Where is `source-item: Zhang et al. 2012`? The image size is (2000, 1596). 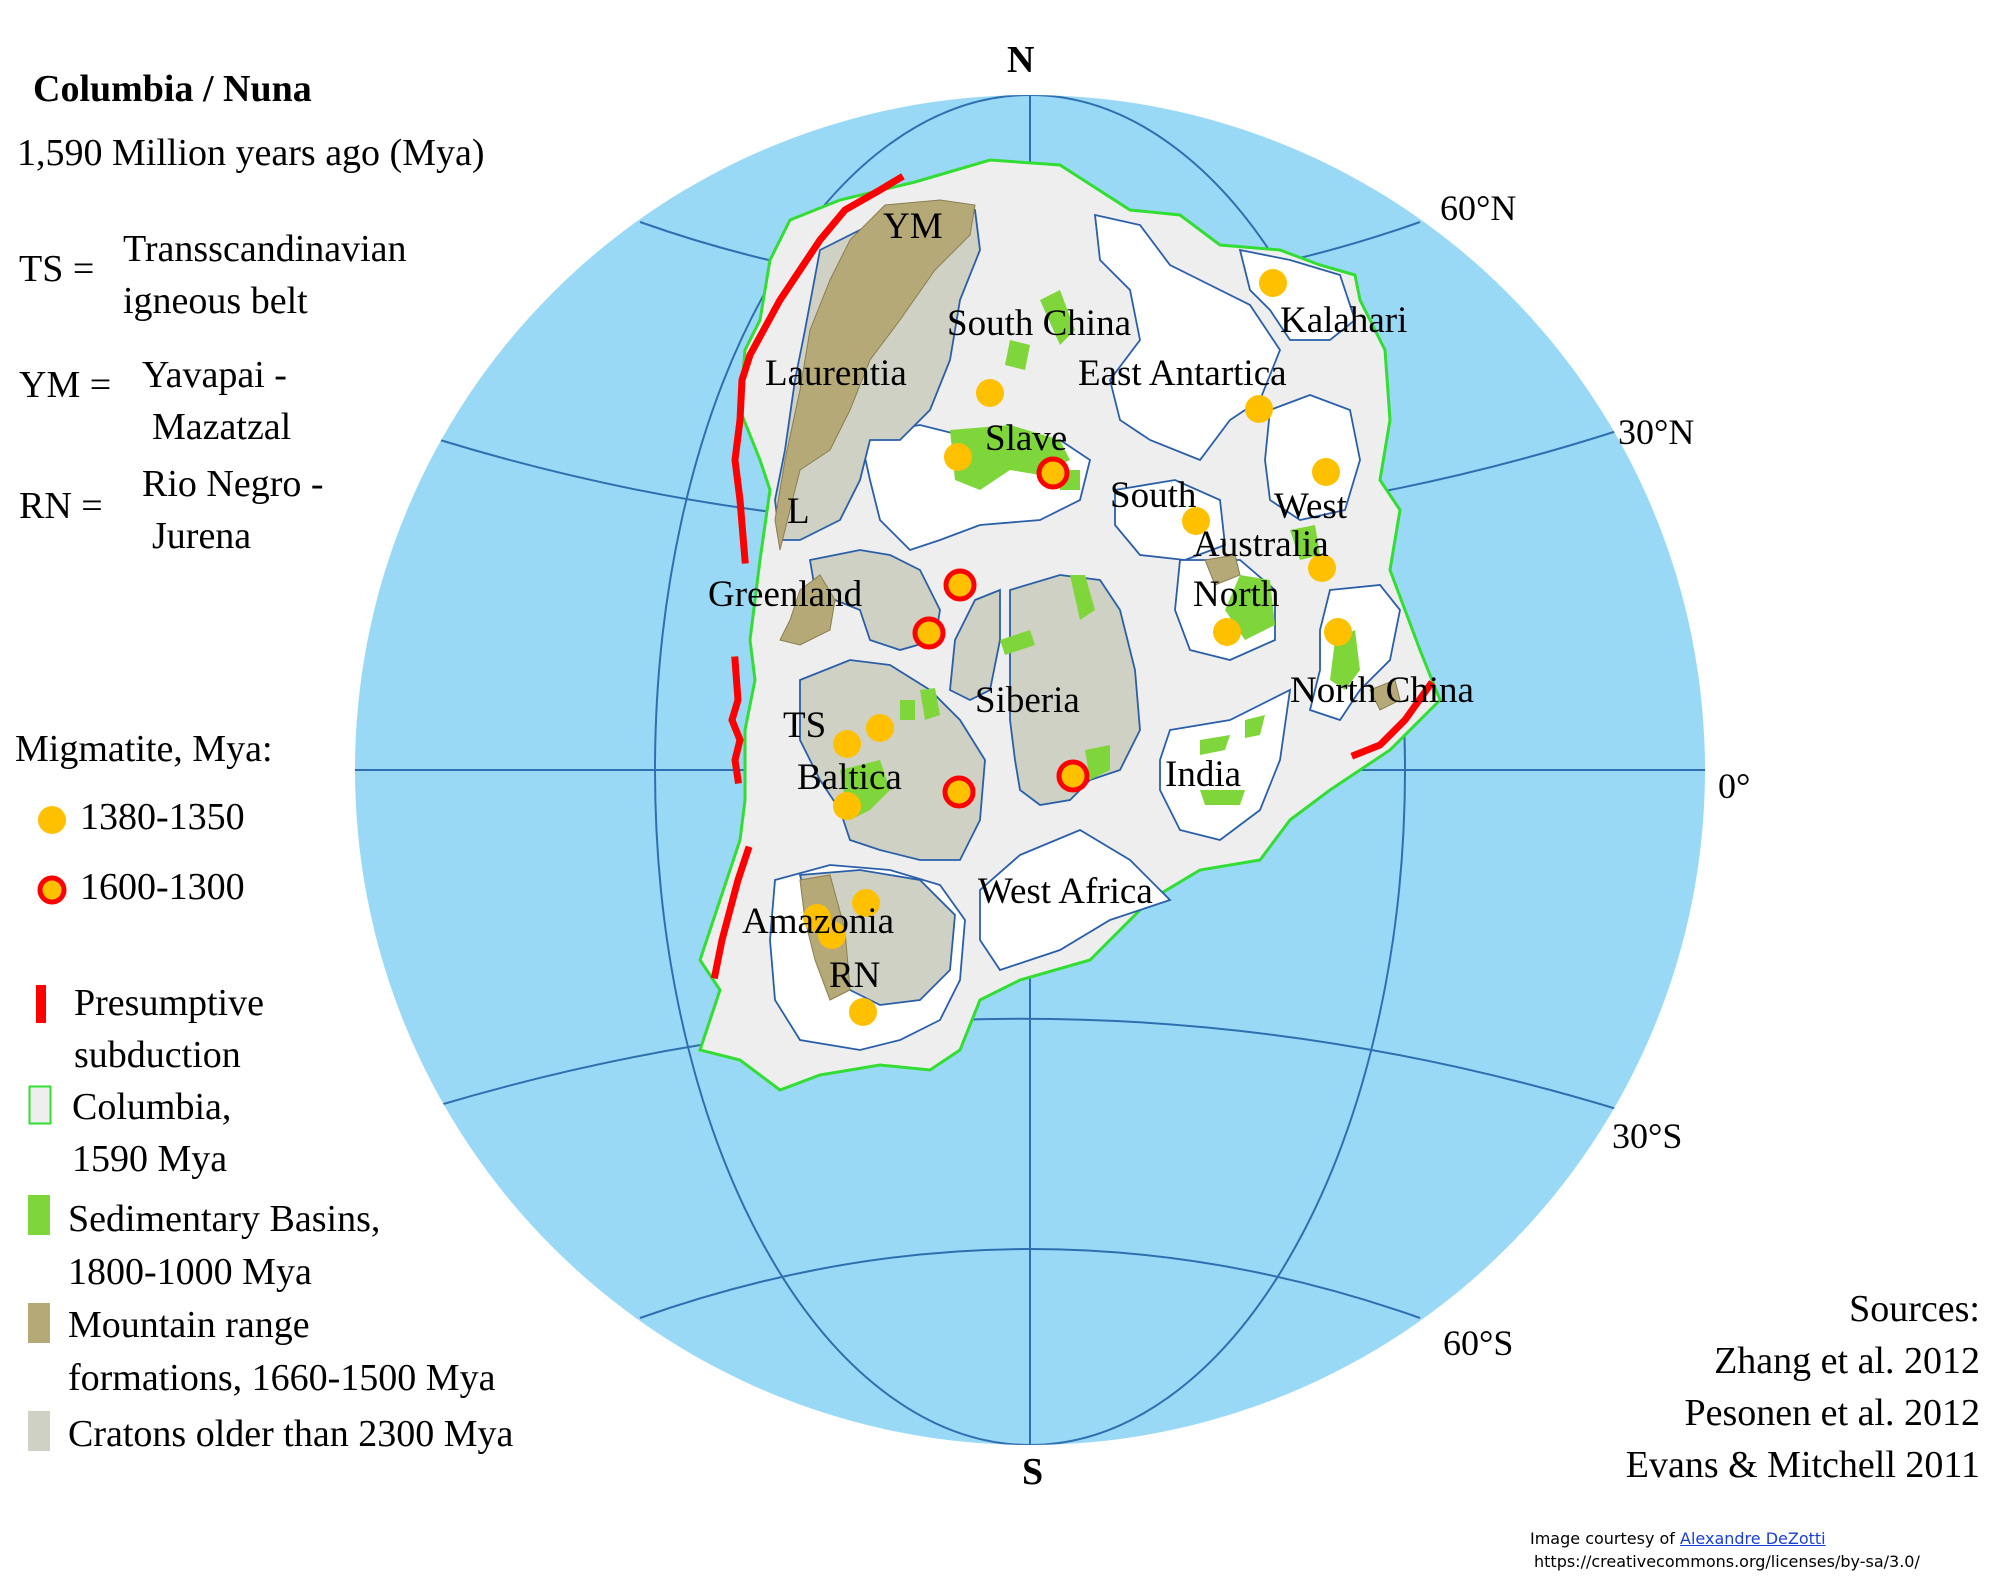 source-item: Zhang et al. 2012 is located at coordinates (1847, 1361).